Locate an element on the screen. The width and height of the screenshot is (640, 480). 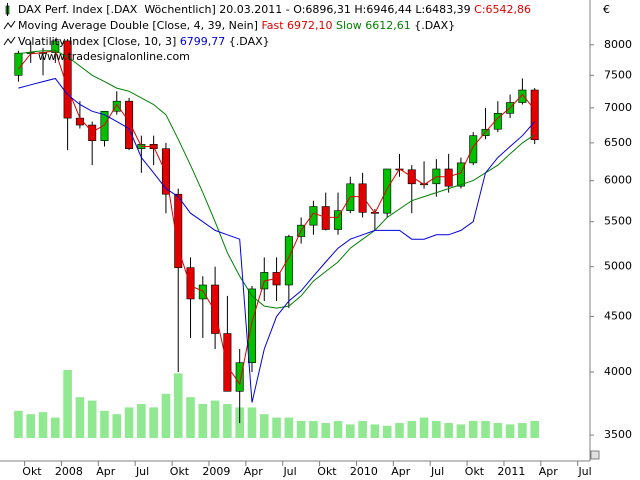
legend-text: Volatility Index [Close, 10, 3] is located at coordinates (99, 41).